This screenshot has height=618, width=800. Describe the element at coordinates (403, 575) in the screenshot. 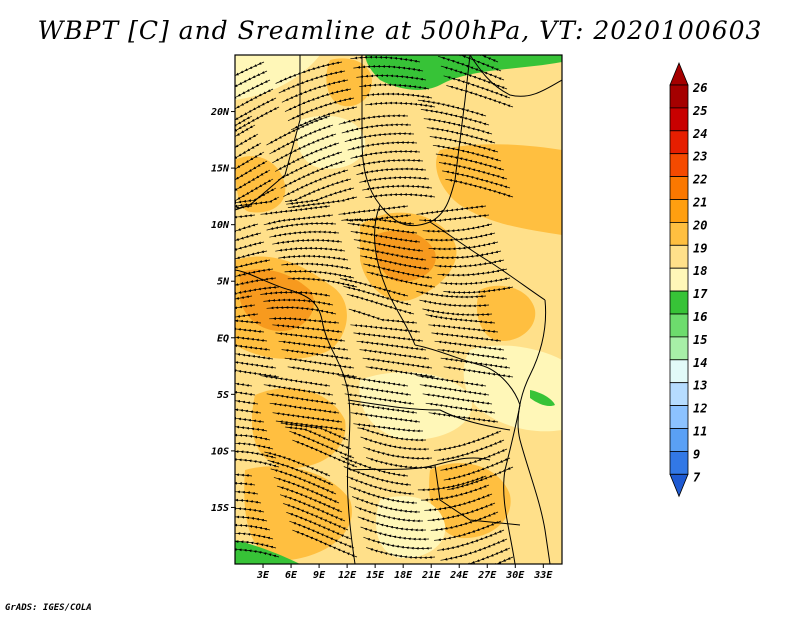

I see `lon-tick-label: 18E` at that location.